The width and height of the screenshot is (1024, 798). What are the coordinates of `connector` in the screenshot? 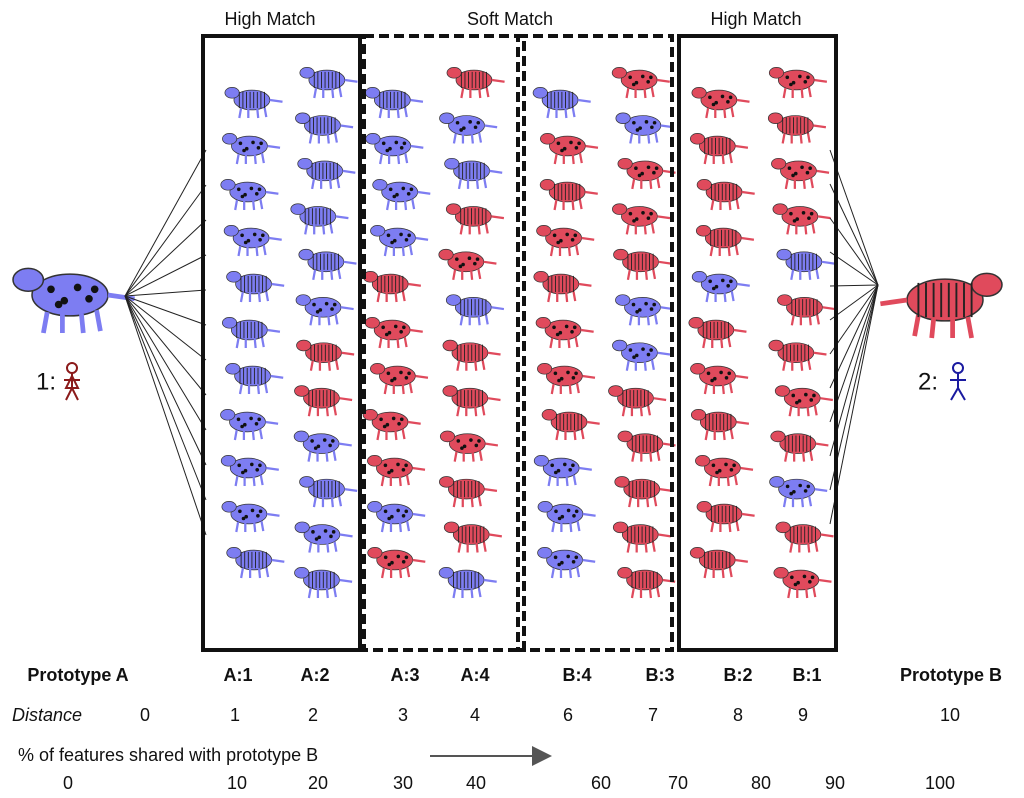 It's located at (165, 380).